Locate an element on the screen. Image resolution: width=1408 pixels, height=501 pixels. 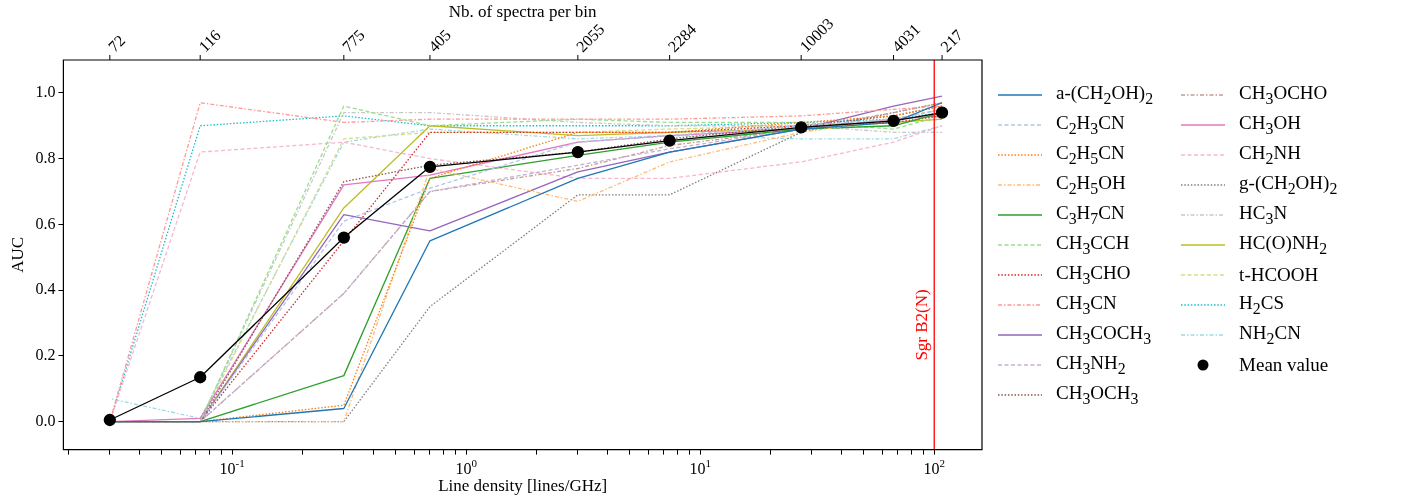
text: 217 is located at coordinates (952, 41).